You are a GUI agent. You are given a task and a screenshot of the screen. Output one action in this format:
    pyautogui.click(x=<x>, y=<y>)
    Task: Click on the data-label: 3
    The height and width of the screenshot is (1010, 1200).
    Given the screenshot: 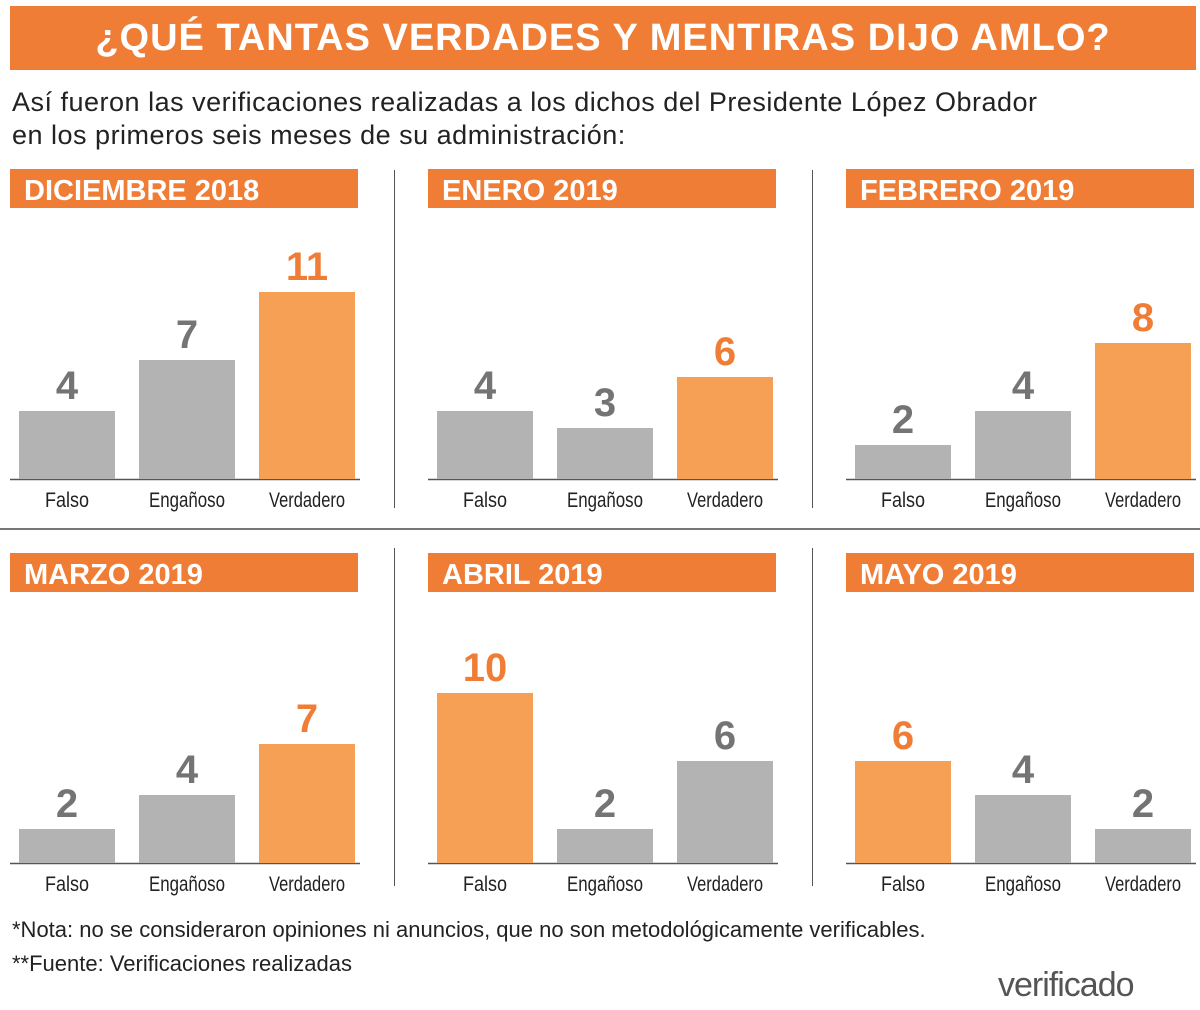 What is the action you would take?
    pyautogui.click(x=605, y=403)
    